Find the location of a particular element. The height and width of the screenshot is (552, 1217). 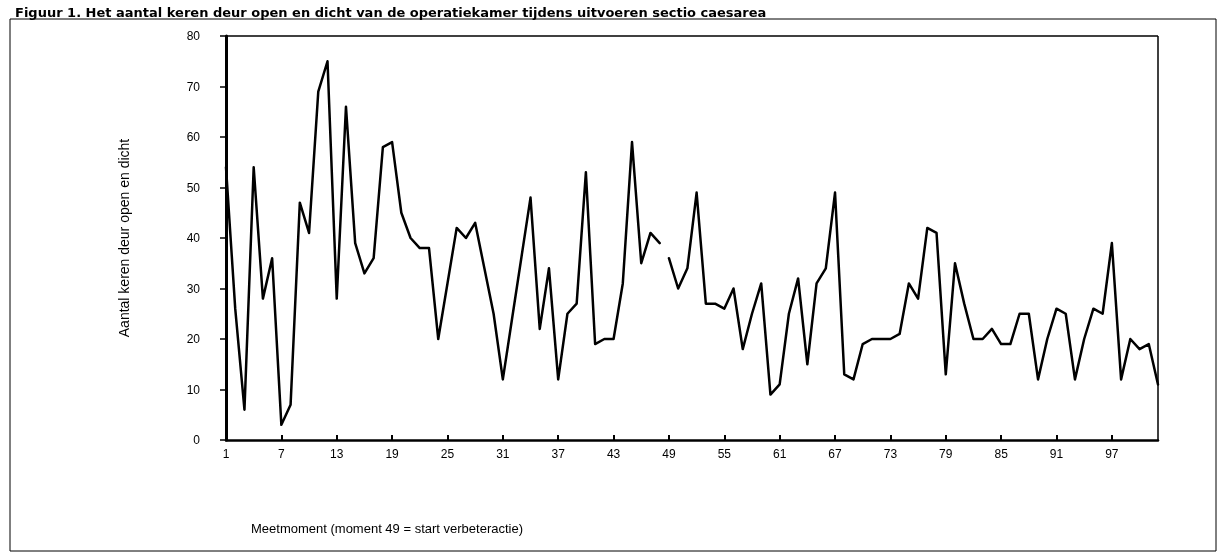

x-tick-label: 49 is located at coordinates (669, 454).